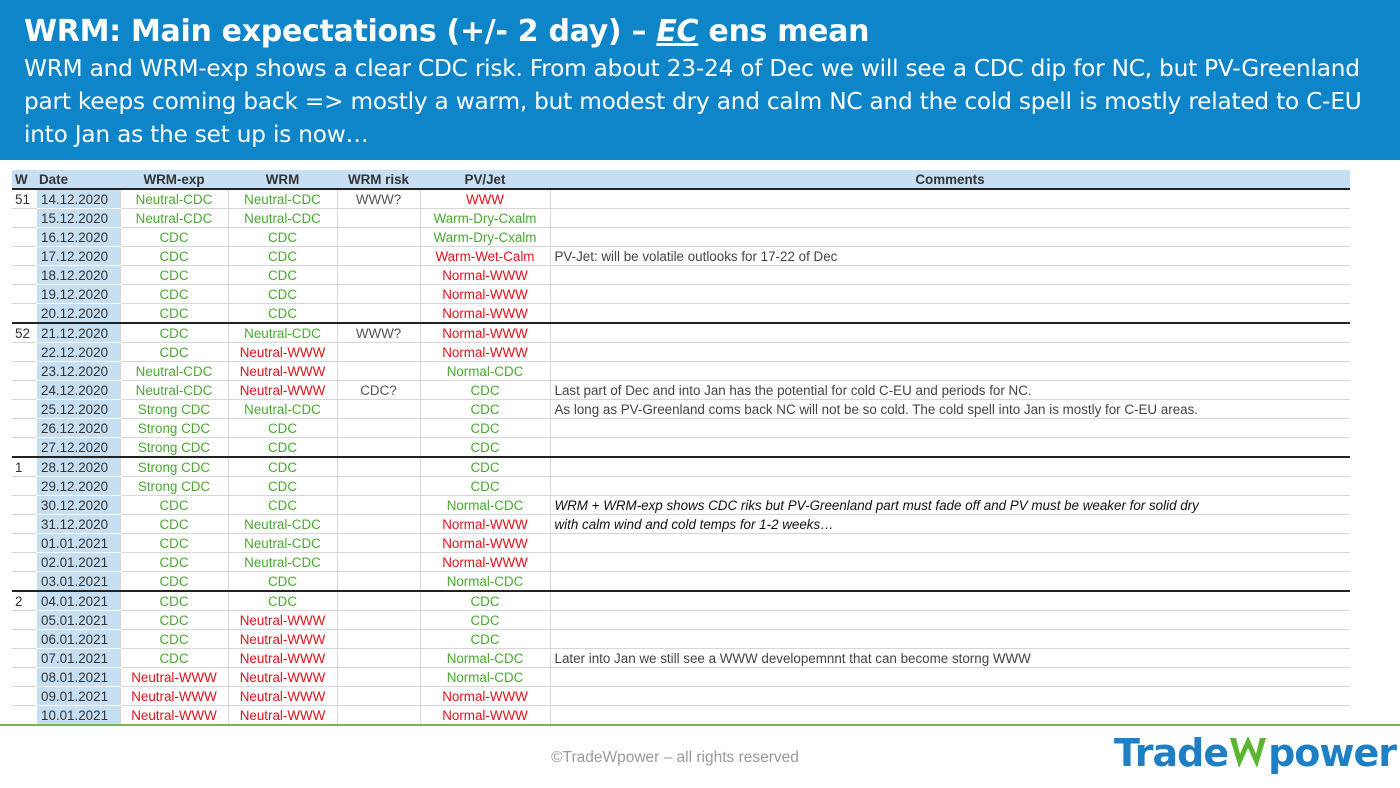  Describe the element at coordinates (78, 581) in the screenshot. I see `date-cell: 03.01.2021` at that location.